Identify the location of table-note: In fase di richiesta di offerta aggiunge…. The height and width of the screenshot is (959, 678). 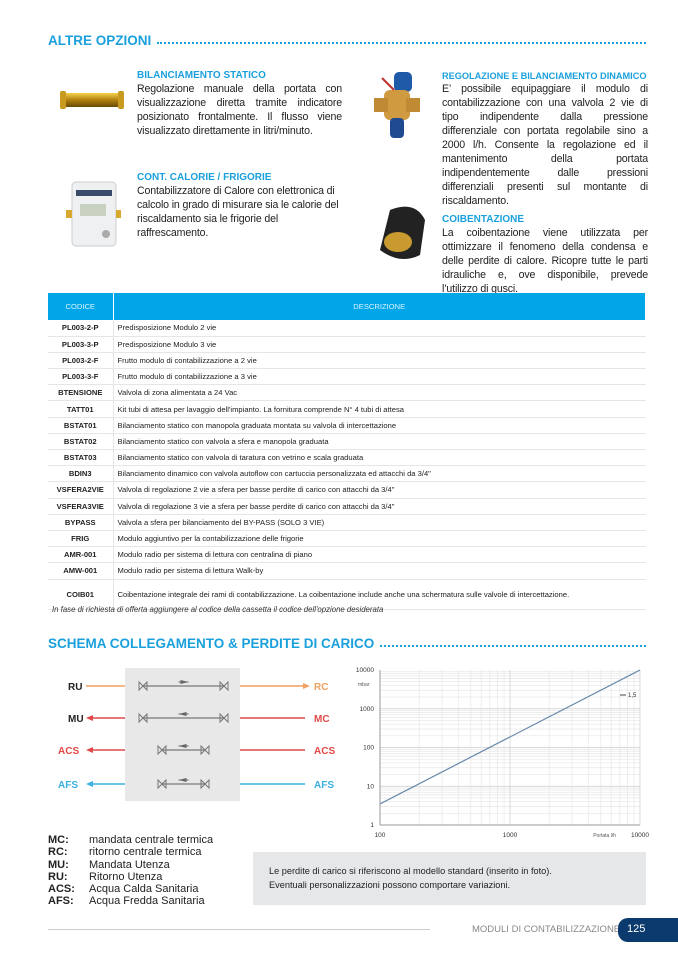
(218, 609).